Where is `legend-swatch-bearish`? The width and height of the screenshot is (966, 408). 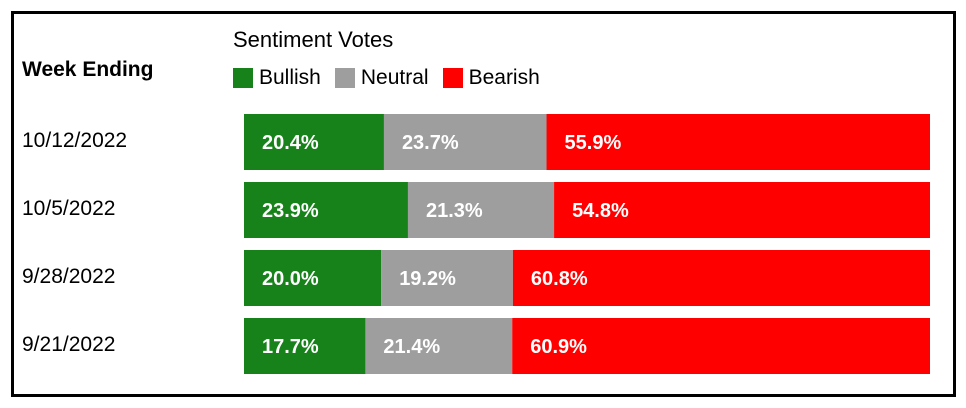
legend-swatch-bearish is located at coordinates (452, 78).